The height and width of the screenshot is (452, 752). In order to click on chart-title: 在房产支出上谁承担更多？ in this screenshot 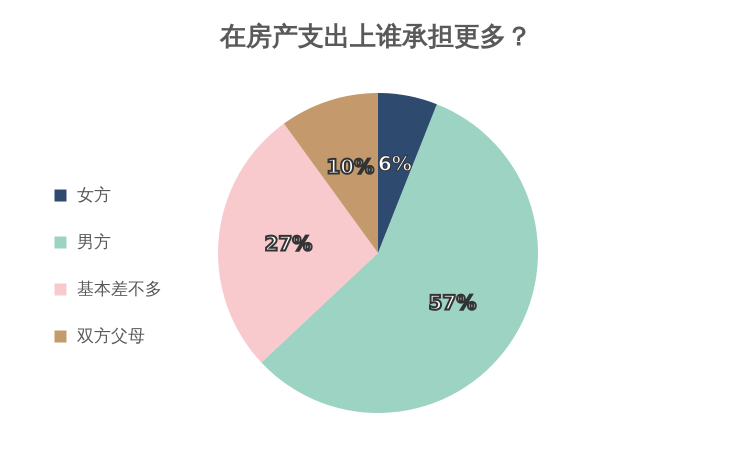, I will do `click(375, 37)`.